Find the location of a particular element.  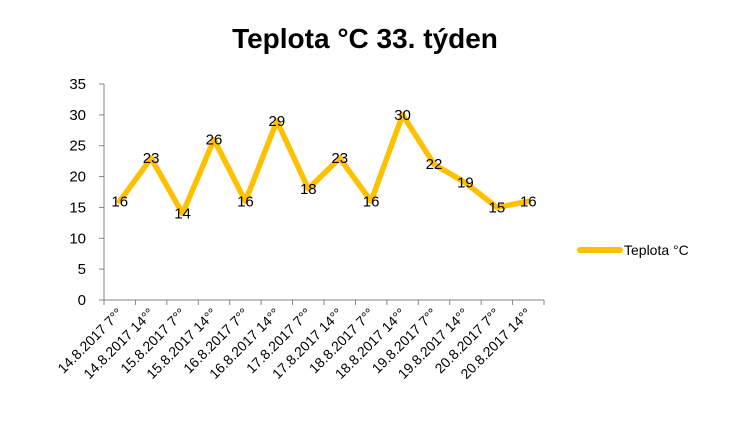

y-tick-label: 20 is located at coordinates (77, 177).